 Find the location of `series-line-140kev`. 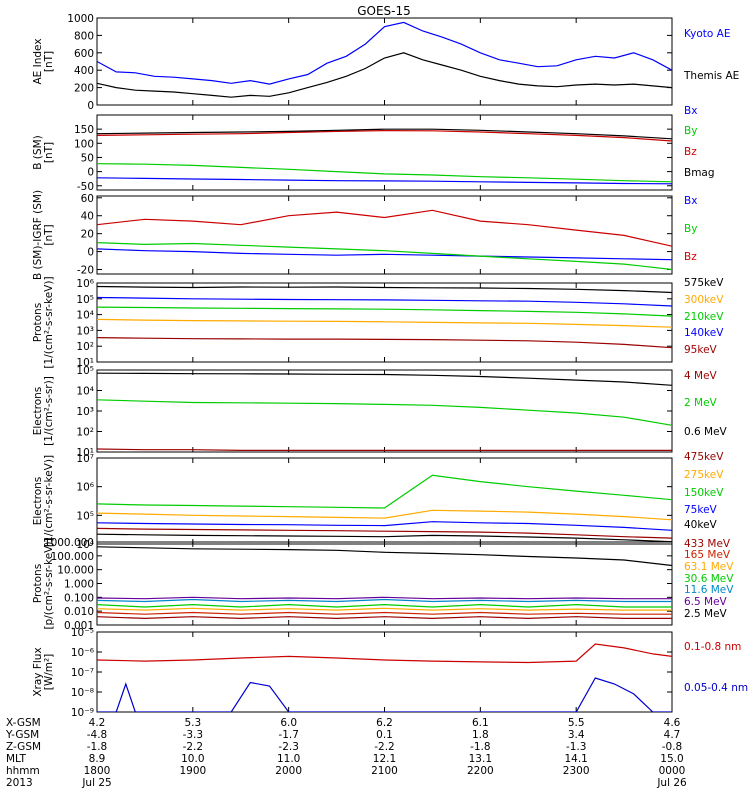

series-line-140kev is located at coordinates (384, 301).